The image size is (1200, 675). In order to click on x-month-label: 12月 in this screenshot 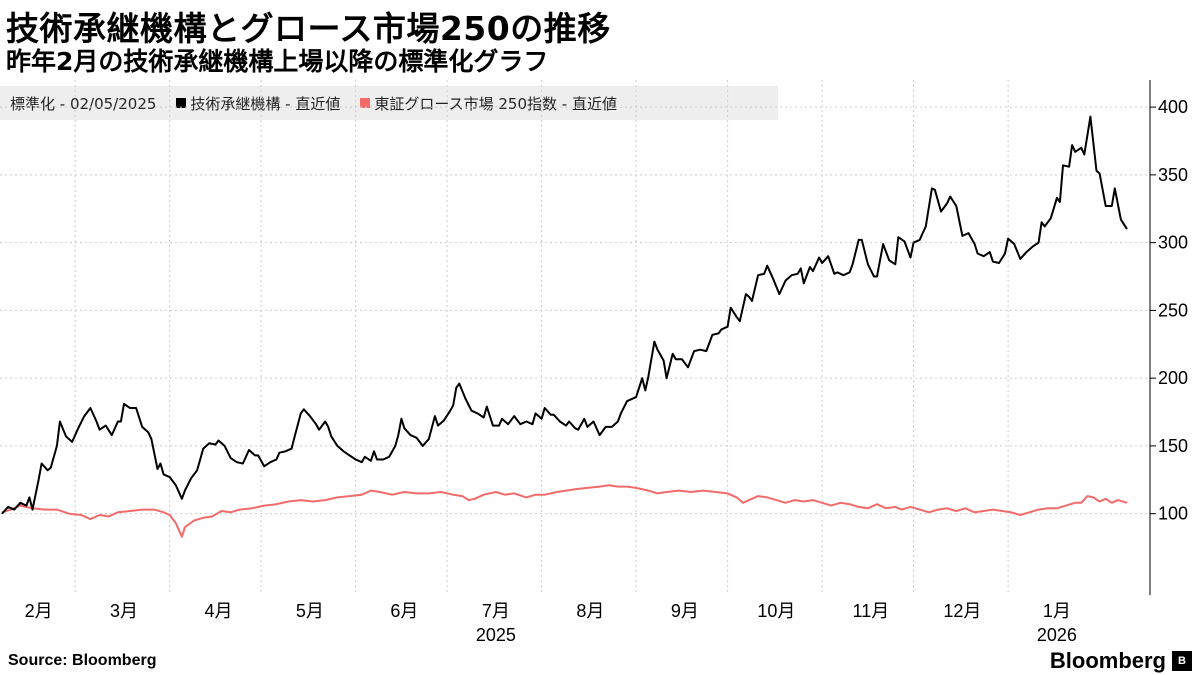, I will do `click(962, 611)`.